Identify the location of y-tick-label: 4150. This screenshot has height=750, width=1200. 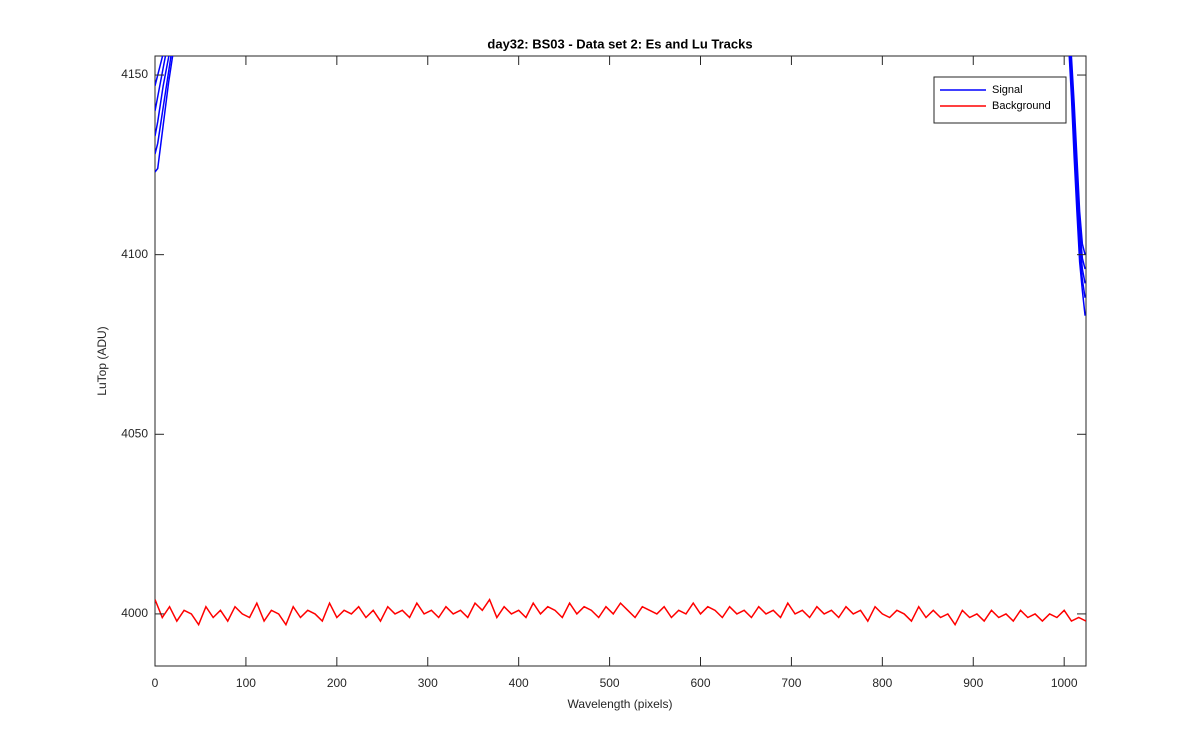
(134, 74).